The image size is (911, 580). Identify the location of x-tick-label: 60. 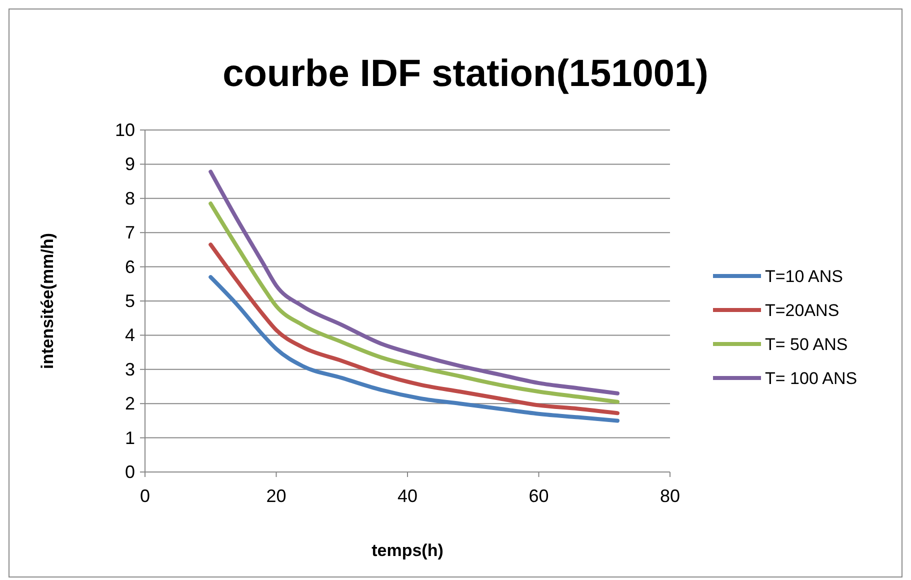
(538, 496).